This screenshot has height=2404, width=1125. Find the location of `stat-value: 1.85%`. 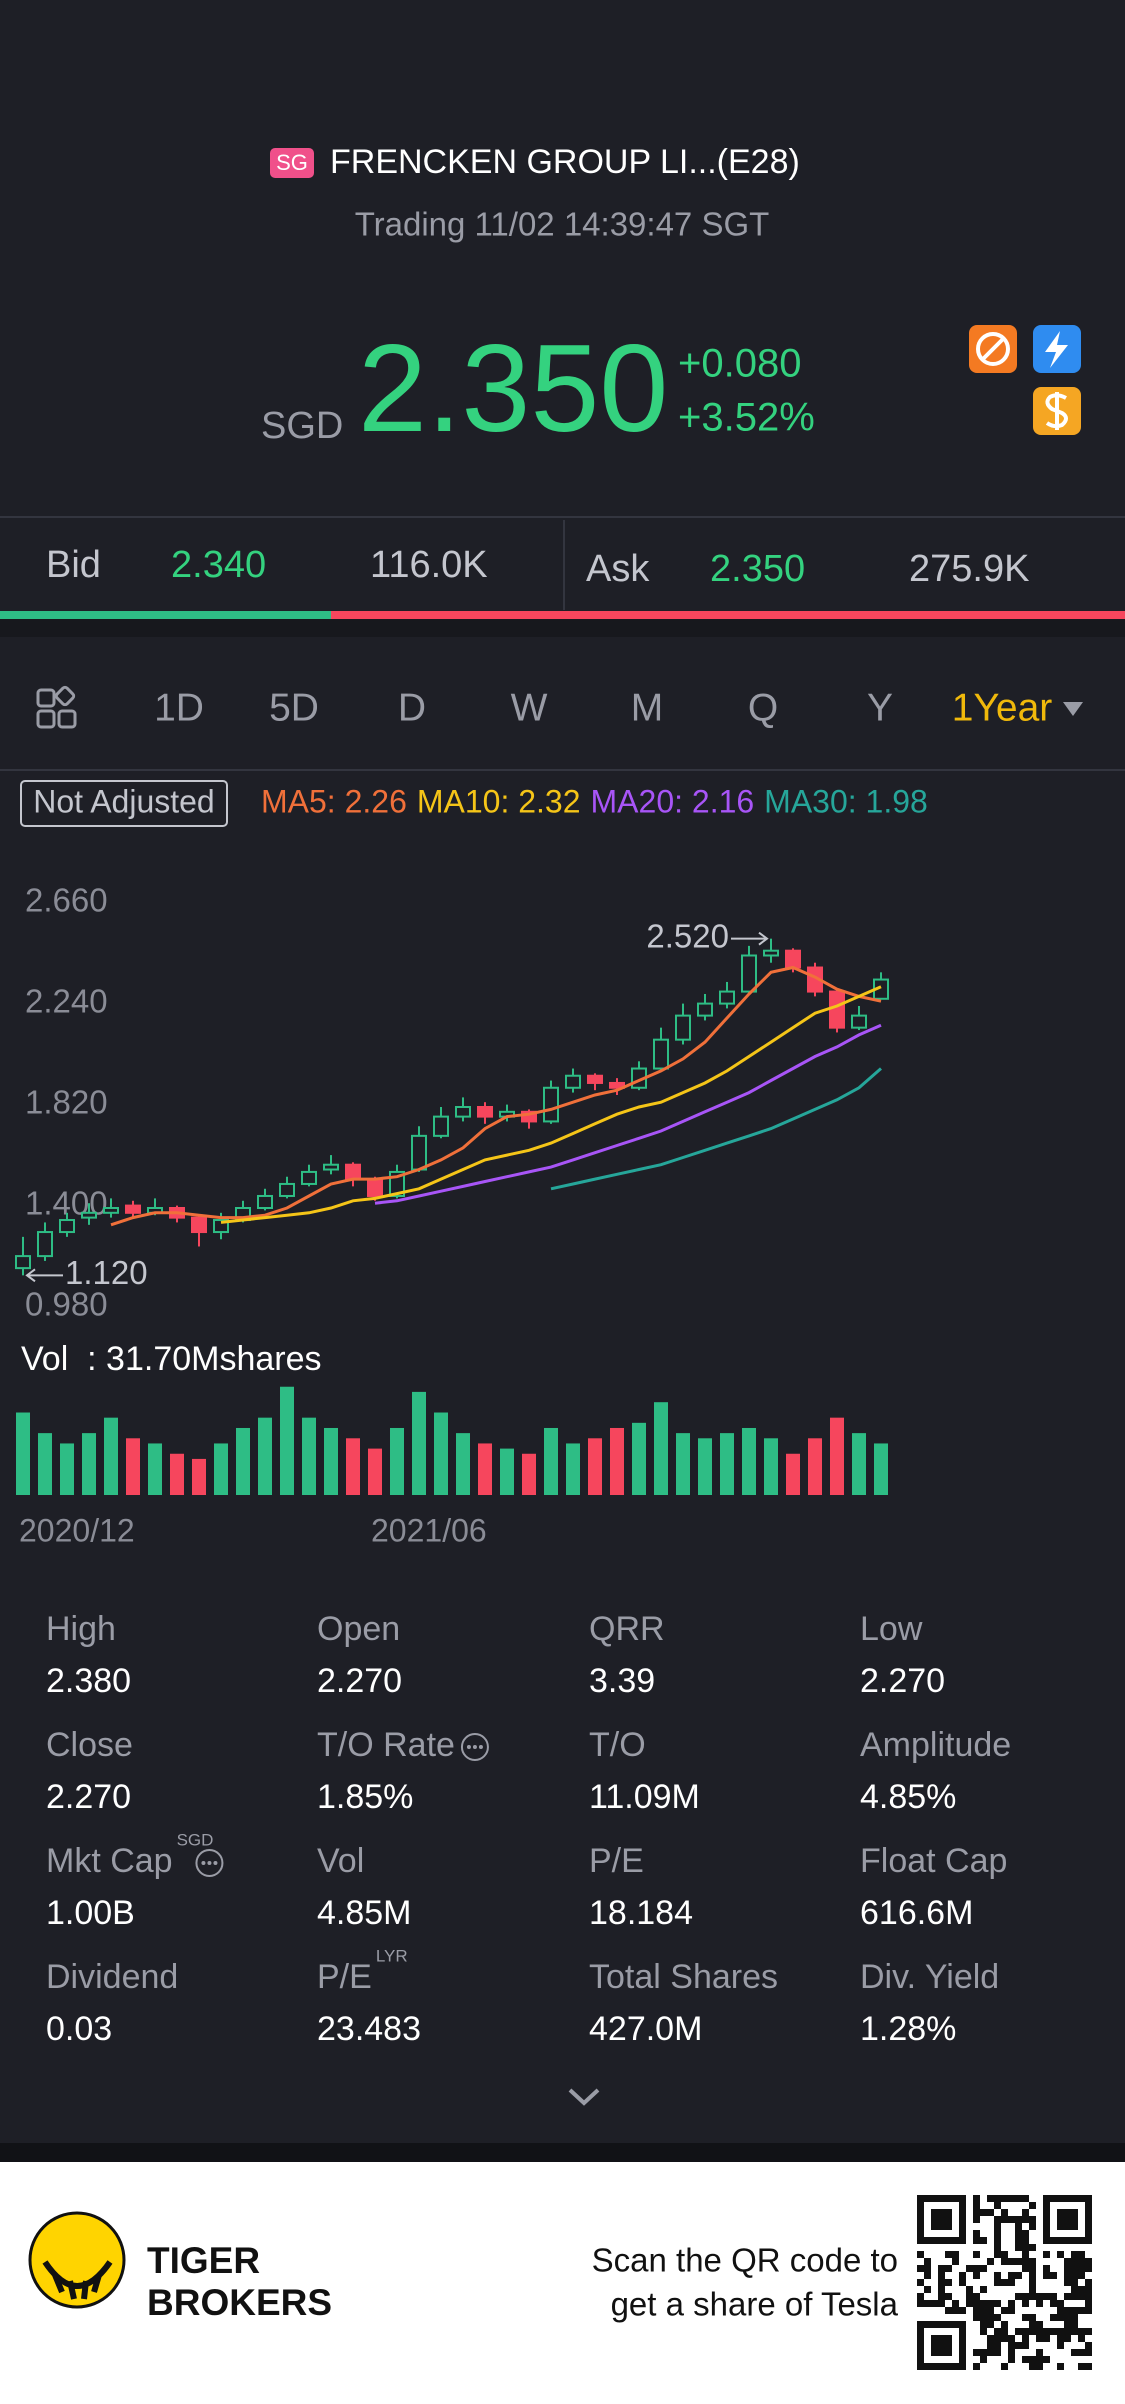

stat-value: 1.85% is located at coordinates (365, 1797).